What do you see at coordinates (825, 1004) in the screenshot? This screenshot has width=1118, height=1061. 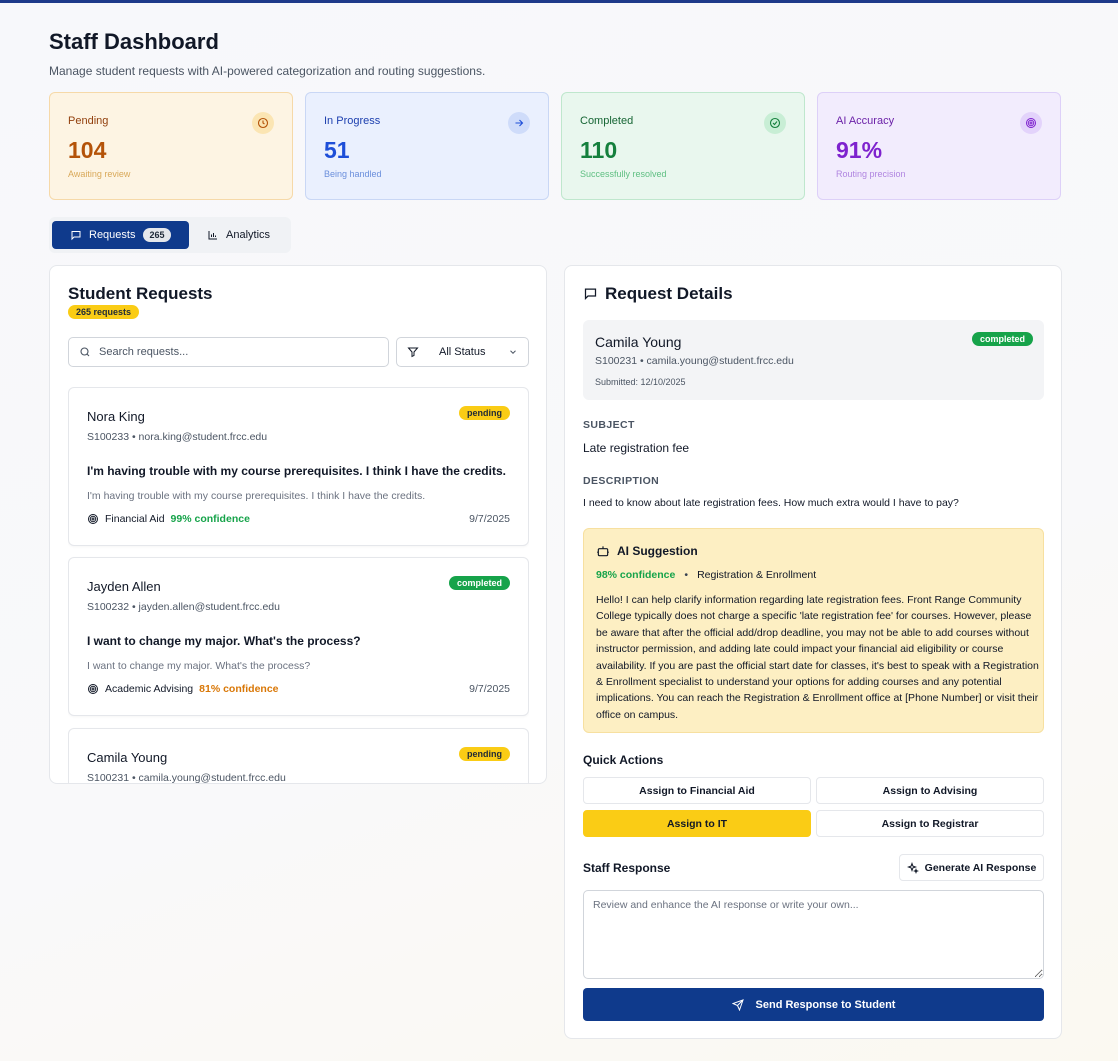 I see `button-label: Send Response to Student` at bounding box center [825, 1004].